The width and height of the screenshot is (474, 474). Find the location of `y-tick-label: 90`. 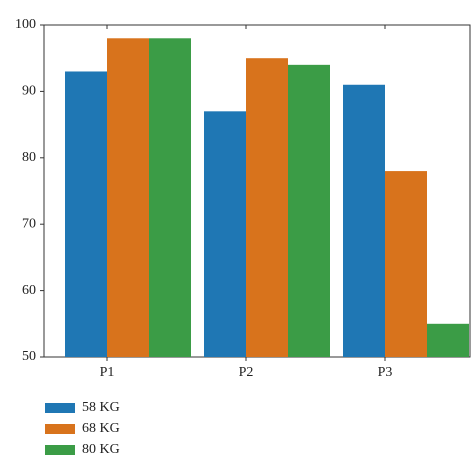

y-tick-label: 90 is located at coordinates (29, 91).